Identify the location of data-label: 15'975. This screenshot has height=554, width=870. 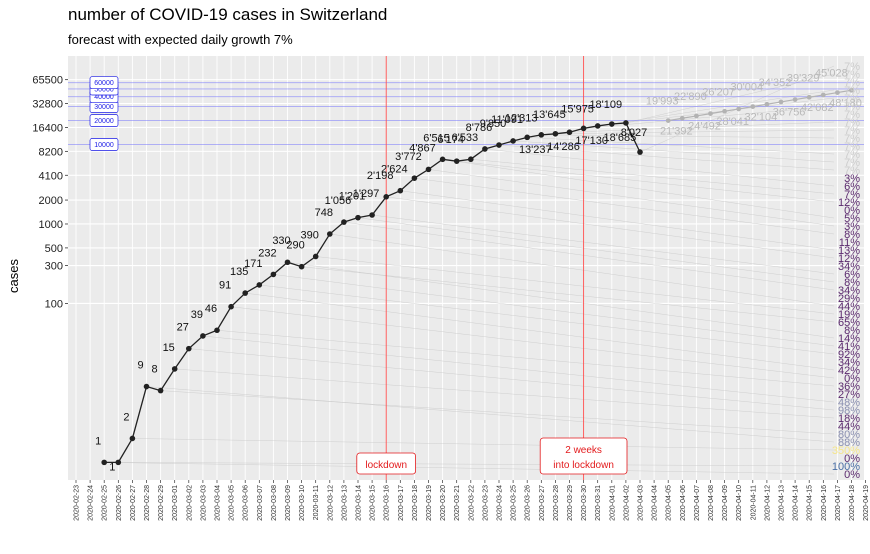
(577, 109).